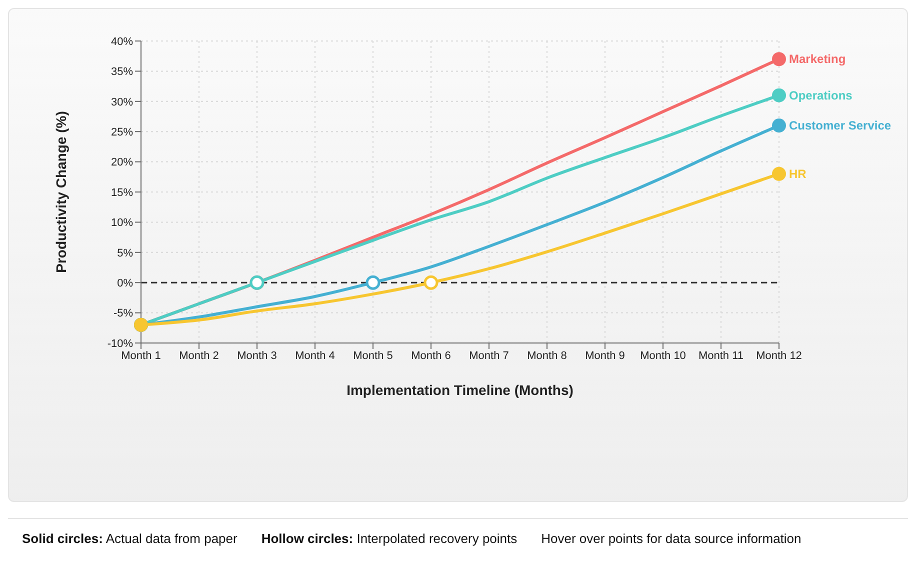 The image size is (916, 566). Describe the element at coordinates (605, 356) in the screenshot. I see `x-tick-label: Month 9` at that location.